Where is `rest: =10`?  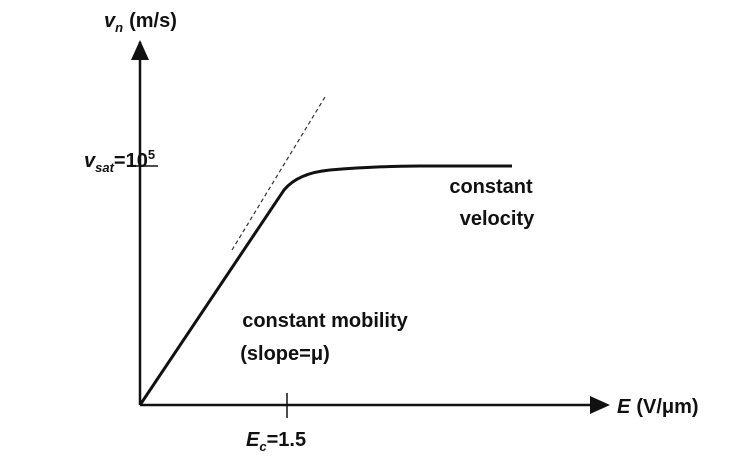 rest: =10 is located at coordinates (131, 161).